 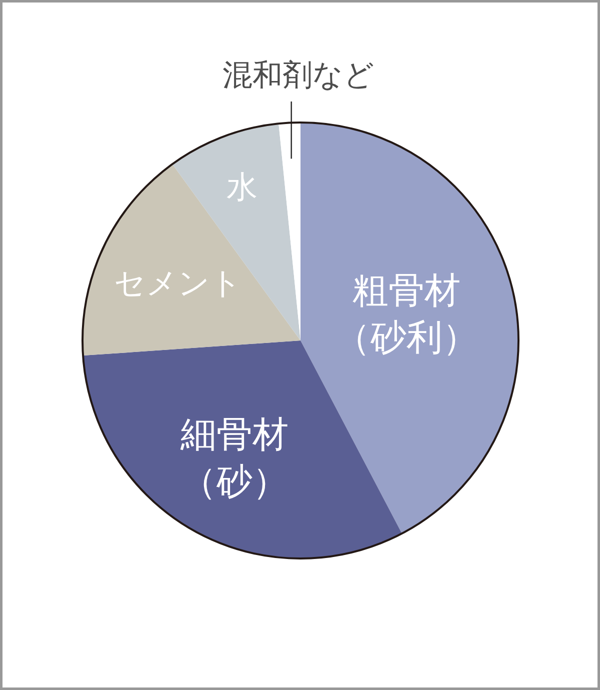 I want to click on slice-label: 水, so click(x=242, y=188).